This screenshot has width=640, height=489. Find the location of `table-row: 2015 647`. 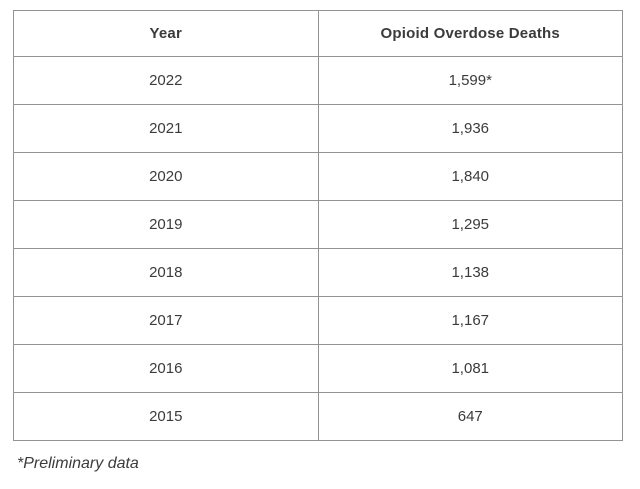

table-row: 2015 647 is located at coordinates (318, 416).